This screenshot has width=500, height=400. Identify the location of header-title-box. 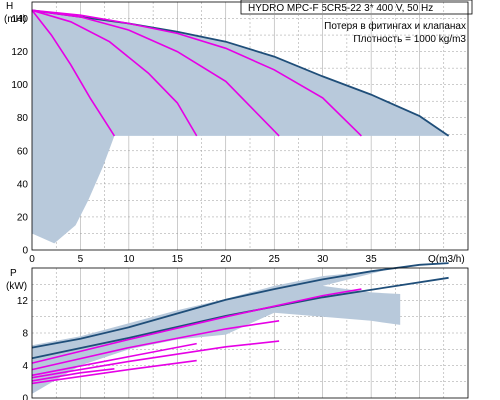
(356, 7).